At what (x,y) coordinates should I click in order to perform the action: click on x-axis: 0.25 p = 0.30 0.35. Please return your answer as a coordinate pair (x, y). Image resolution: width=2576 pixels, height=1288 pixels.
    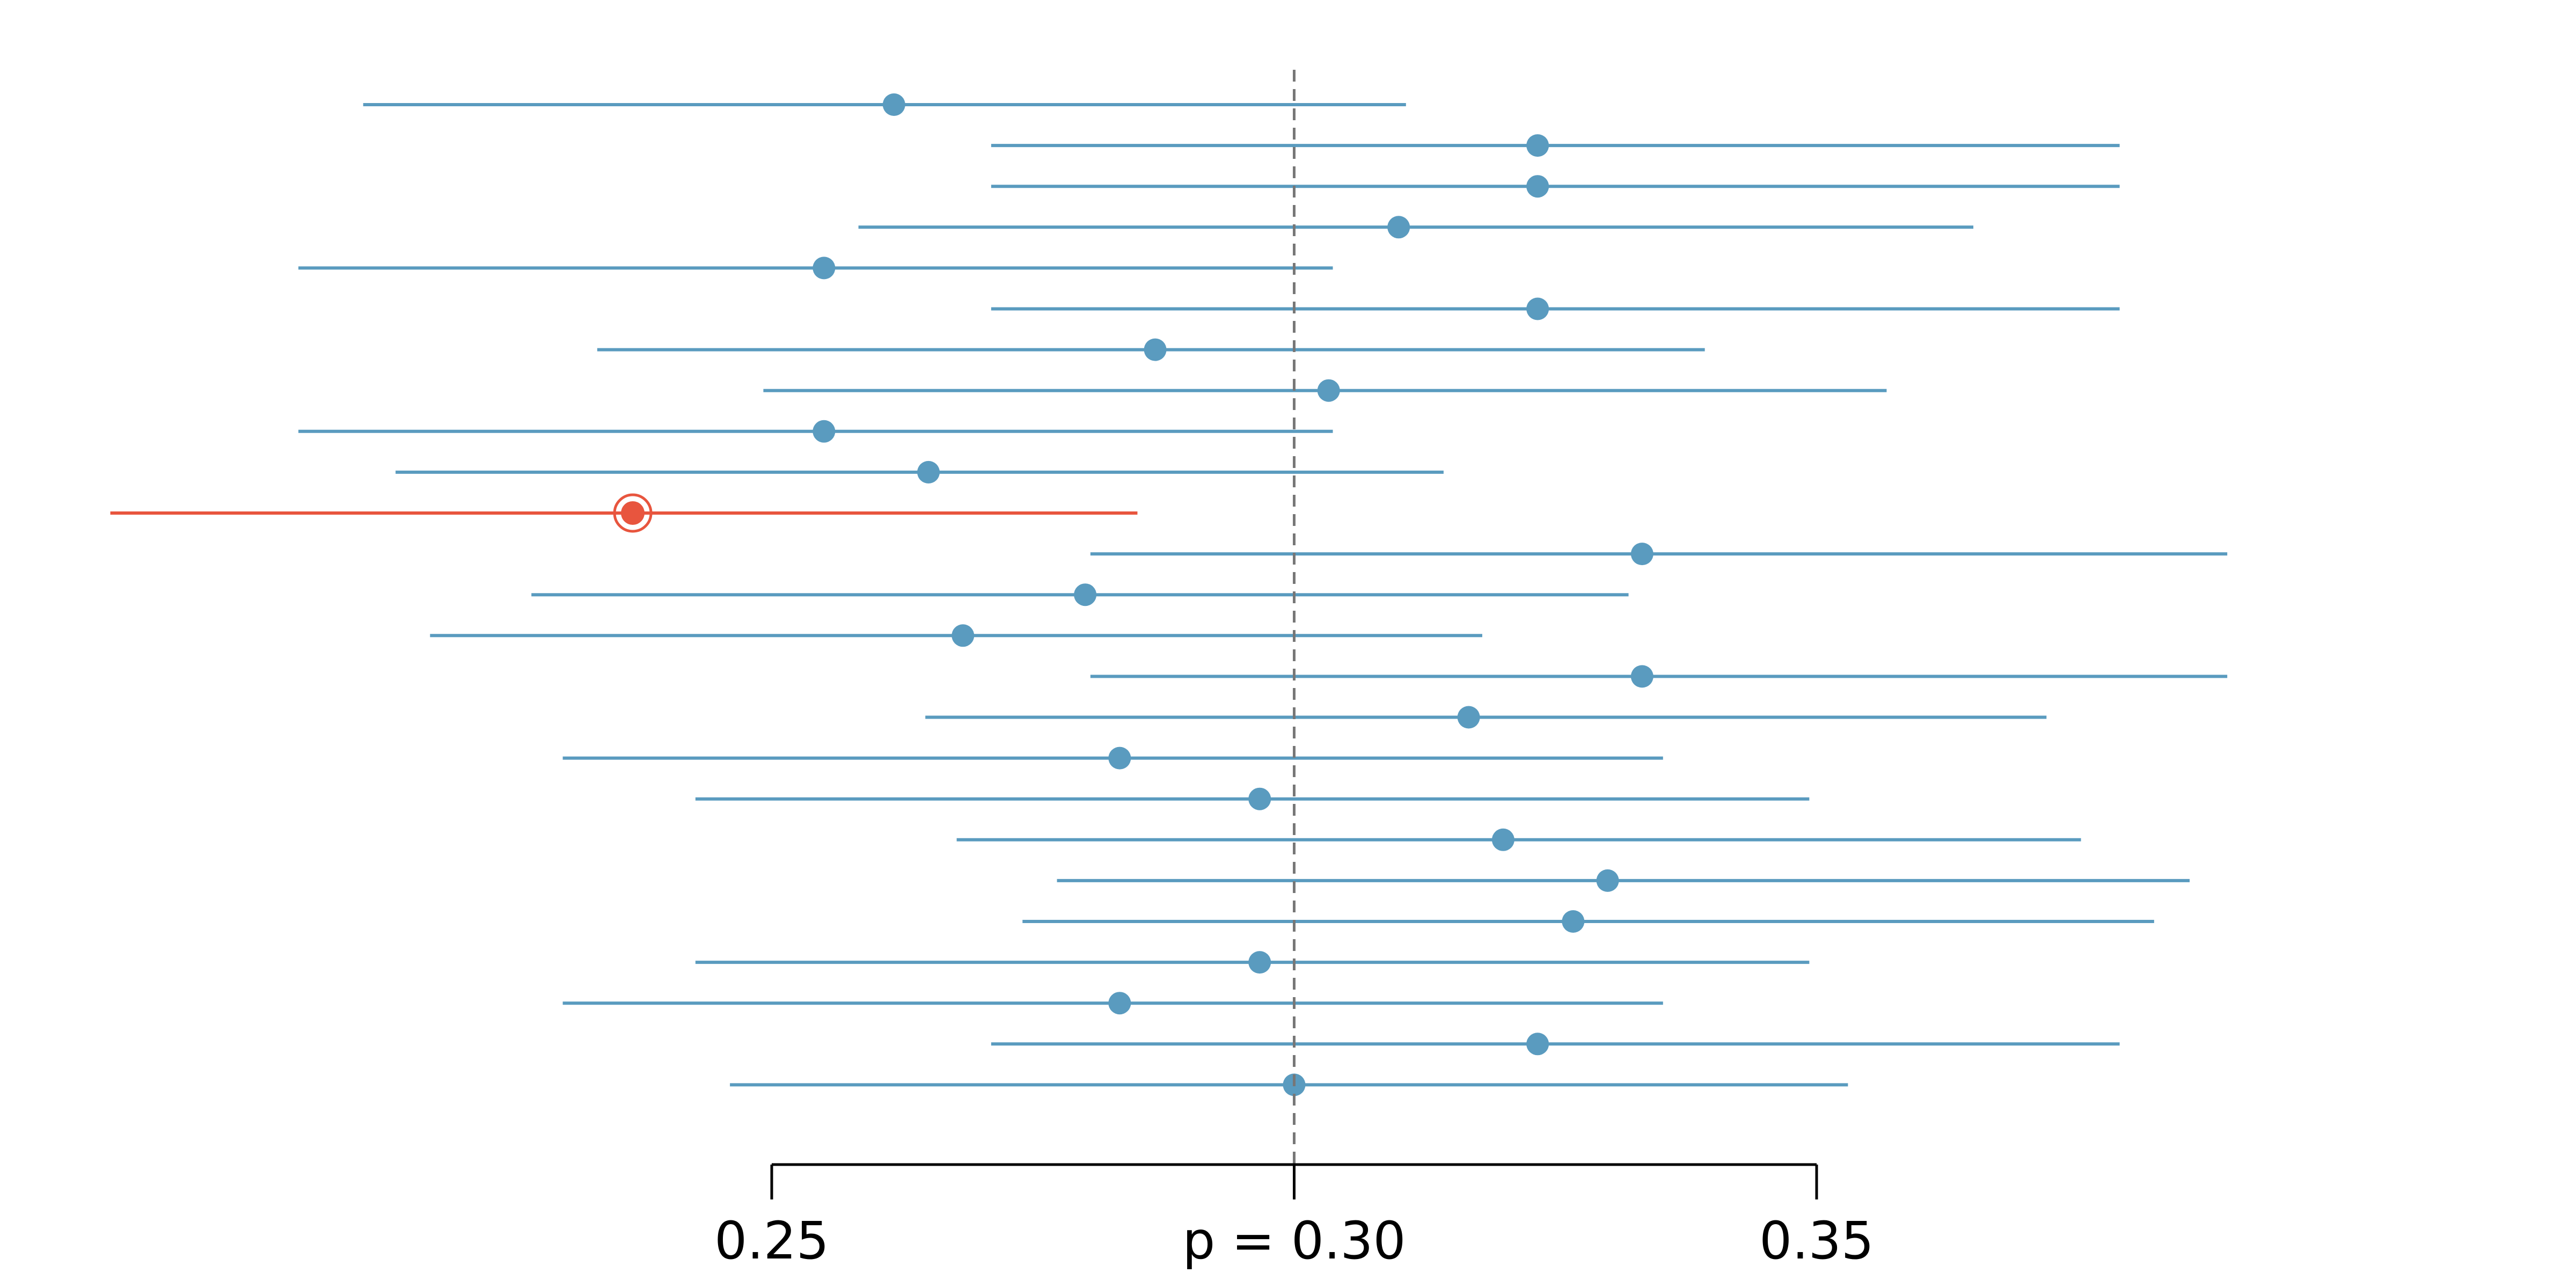
    Looking at the image, I should click on (1294, 1217).